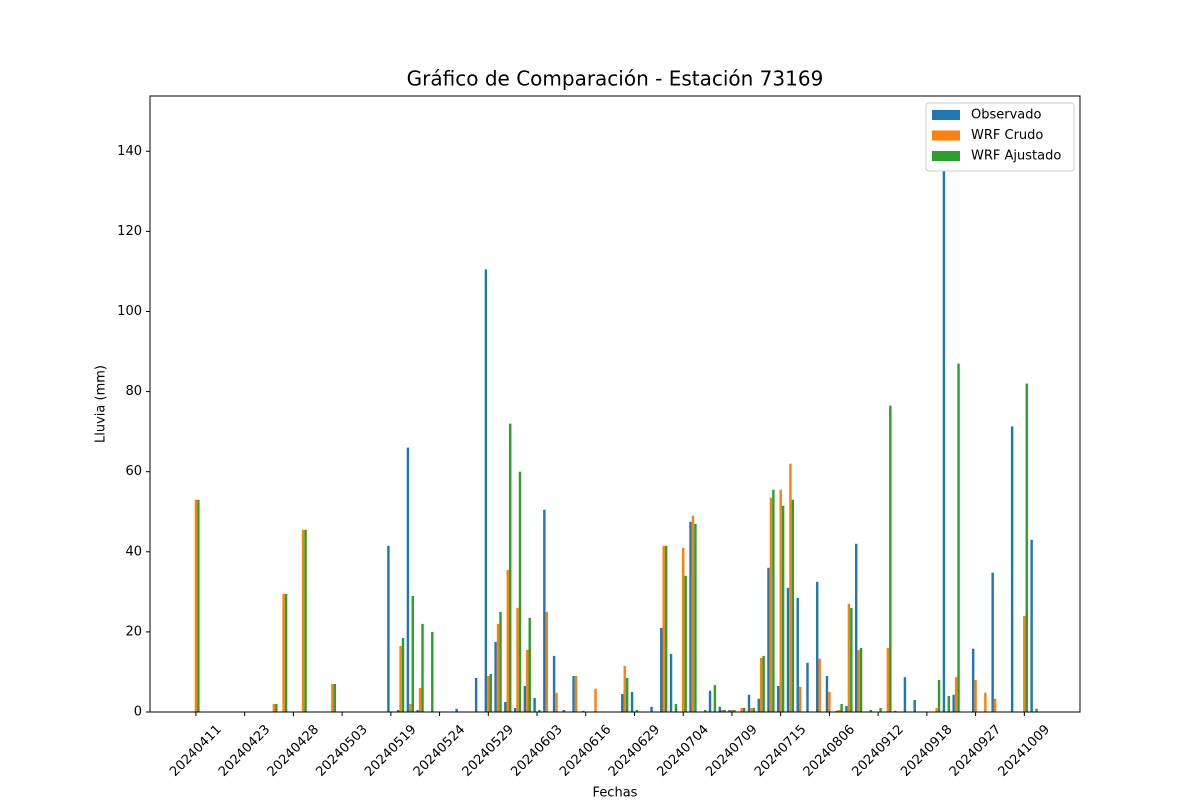 The width and height of the screenshot is (1200, 804). I want to click on x-axis-label: Fechas, so click(615, 793).